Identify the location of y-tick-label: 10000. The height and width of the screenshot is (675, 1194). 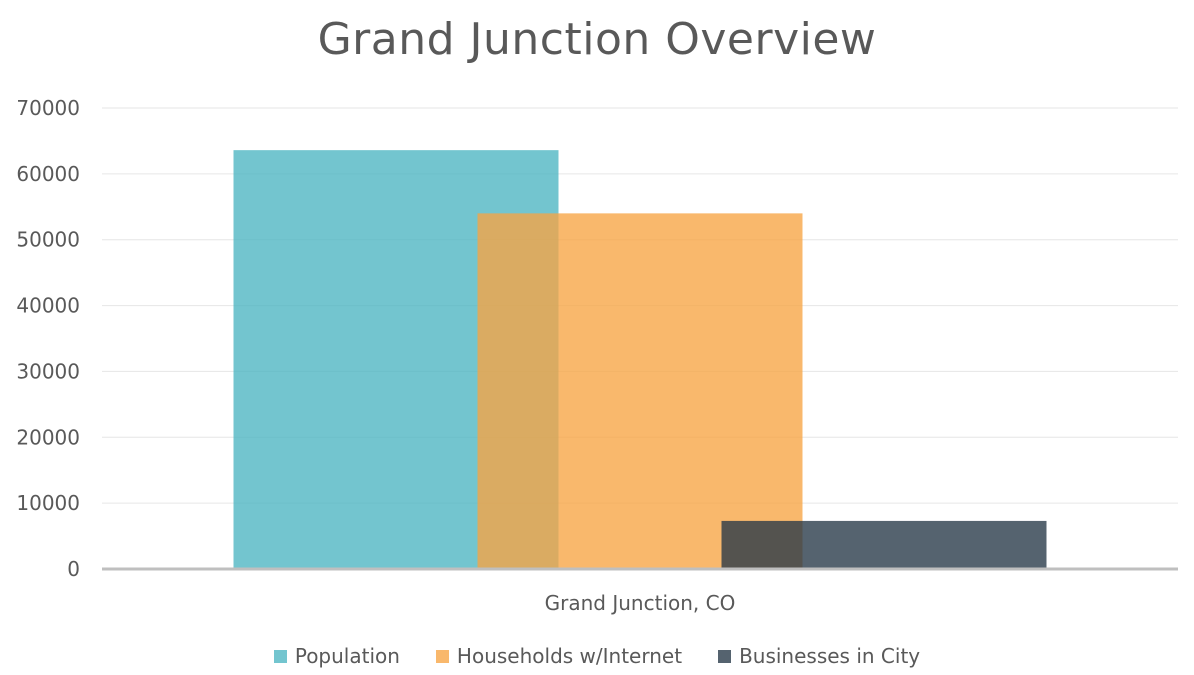
(48, 503).